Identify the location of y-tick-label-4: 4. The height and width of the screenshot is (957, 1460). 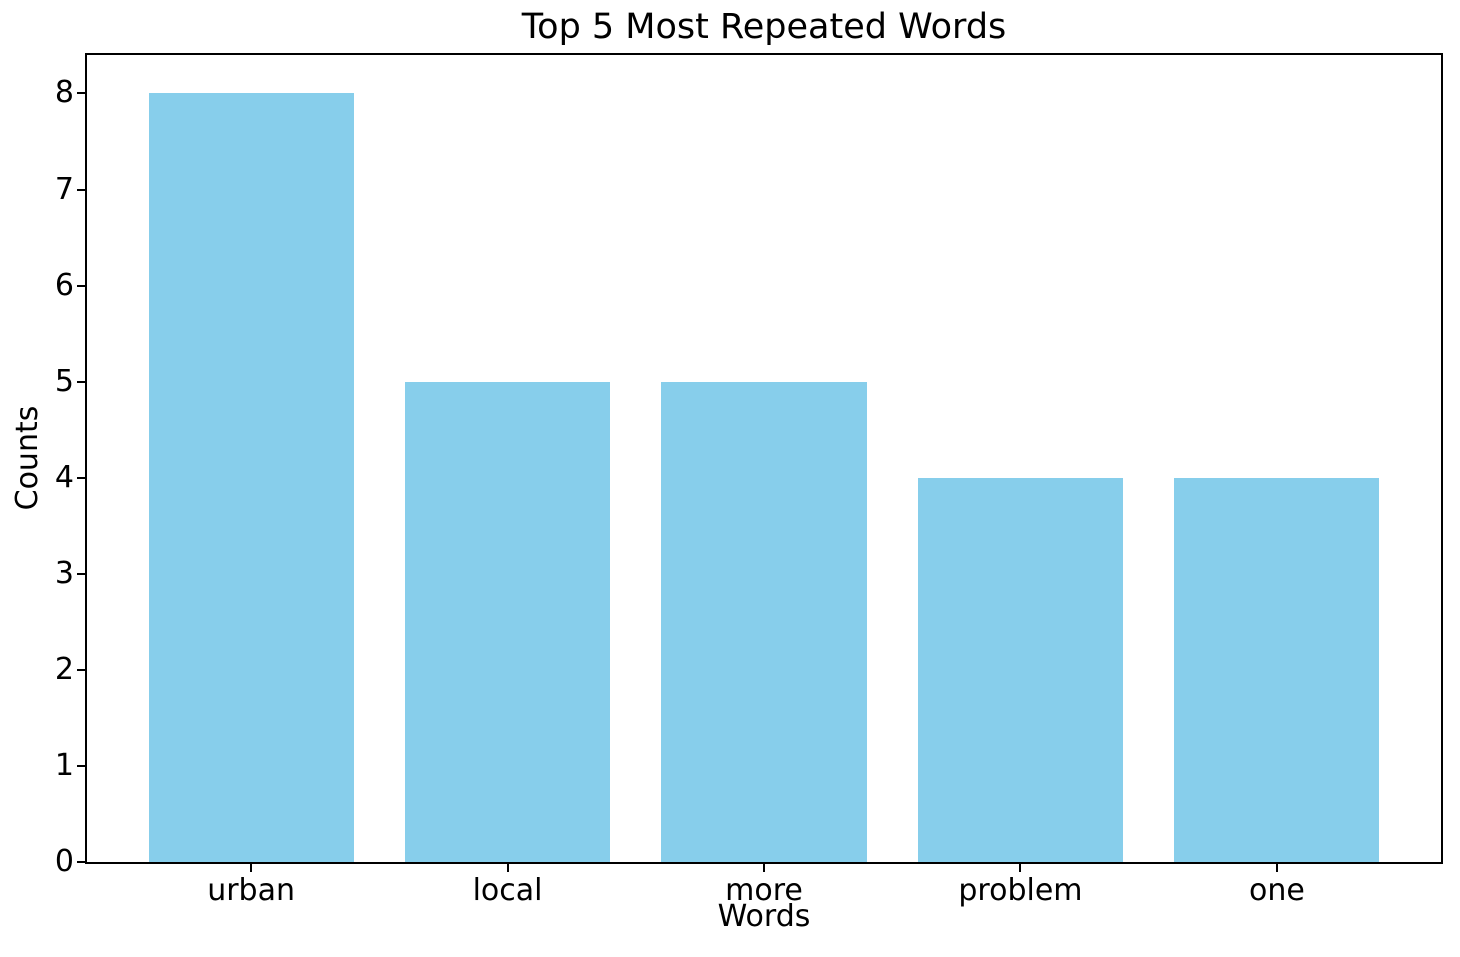
(64, 477).